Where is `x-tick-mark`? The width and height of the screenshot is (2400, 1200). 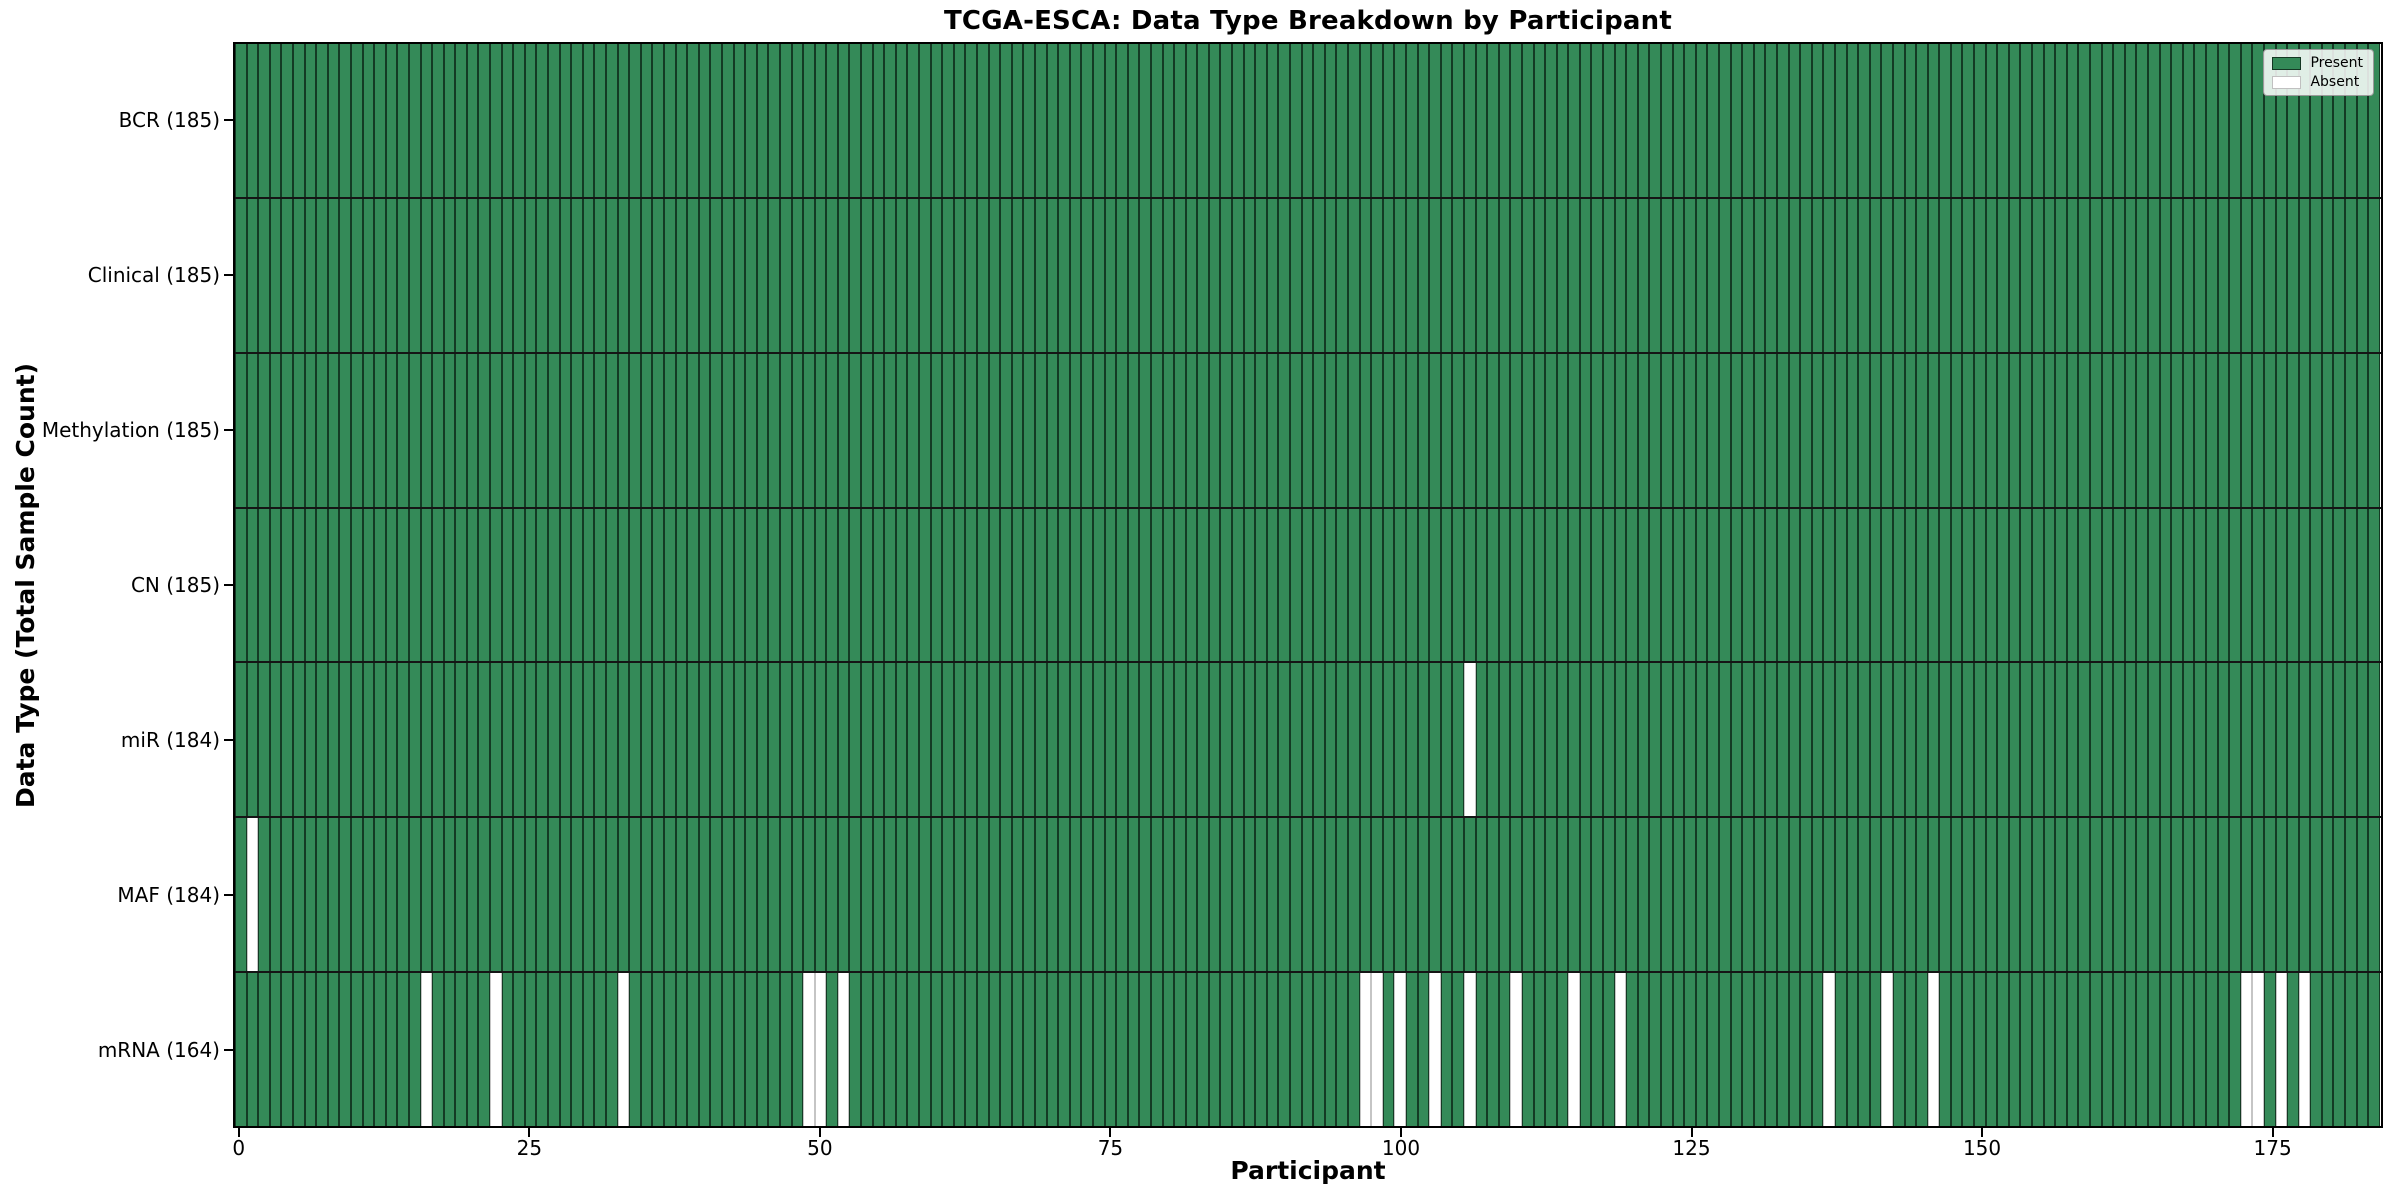 x-tick-mark is located at coordinates (529, 1132).